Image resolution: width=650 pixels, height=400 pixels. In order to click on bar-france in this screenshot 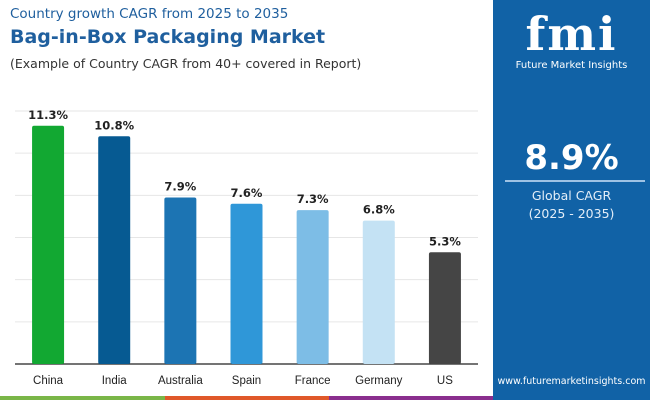, I will do `click(312, 287)`.